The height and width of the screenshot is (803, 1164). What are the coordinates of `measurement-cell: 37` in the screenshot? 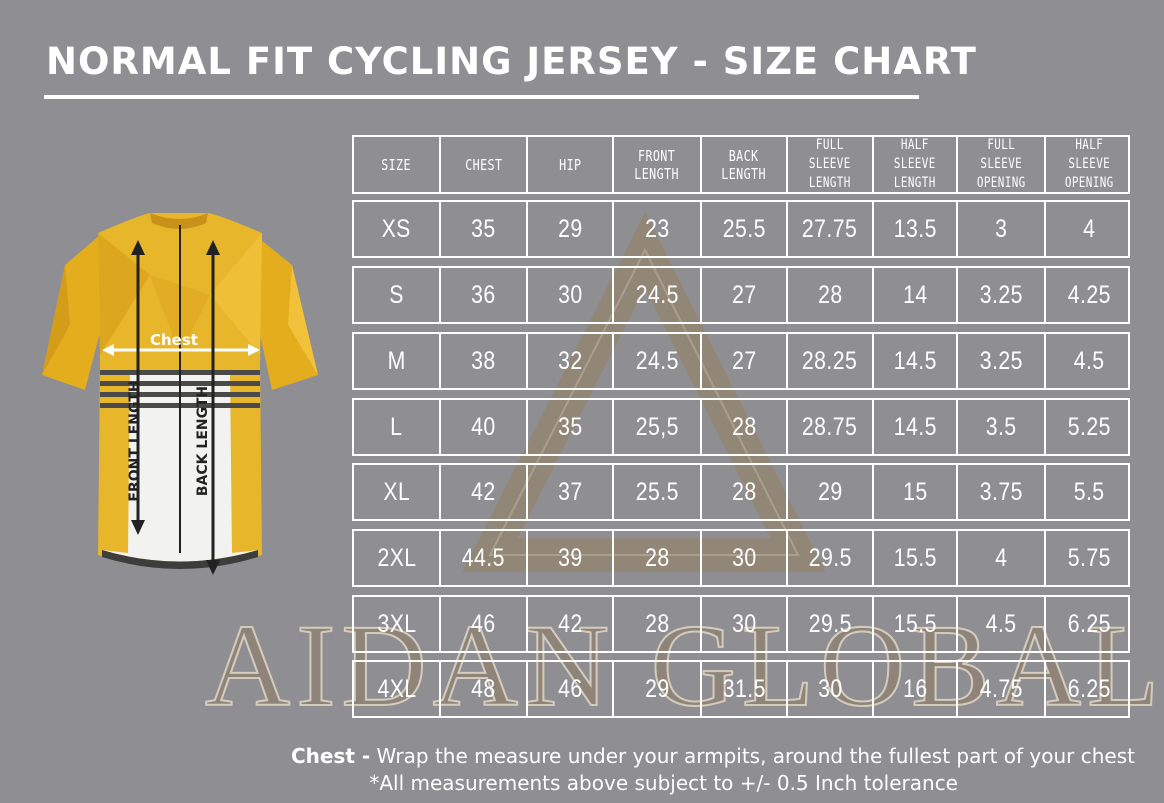 It's located at (571, 492).